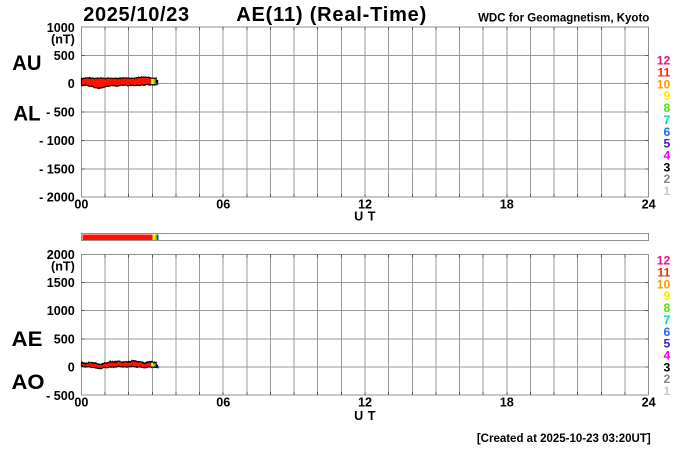  What do you see at coordinates (28, 382) in the screenshot?
I see `svg-text: AO` at bounding box center [28, 382].